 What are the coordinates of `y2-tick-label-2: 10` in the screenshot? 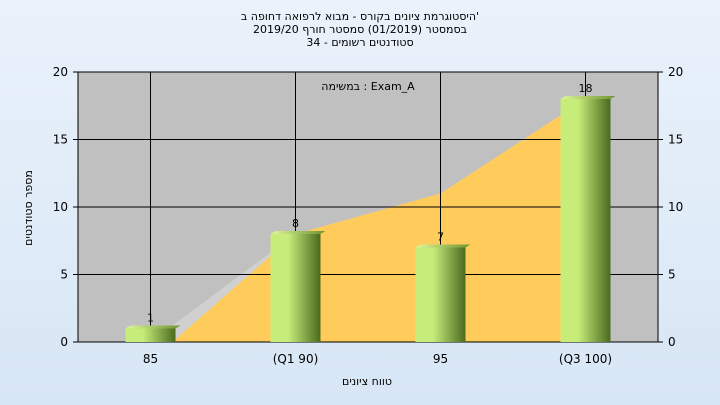 It's located at (675, 207).